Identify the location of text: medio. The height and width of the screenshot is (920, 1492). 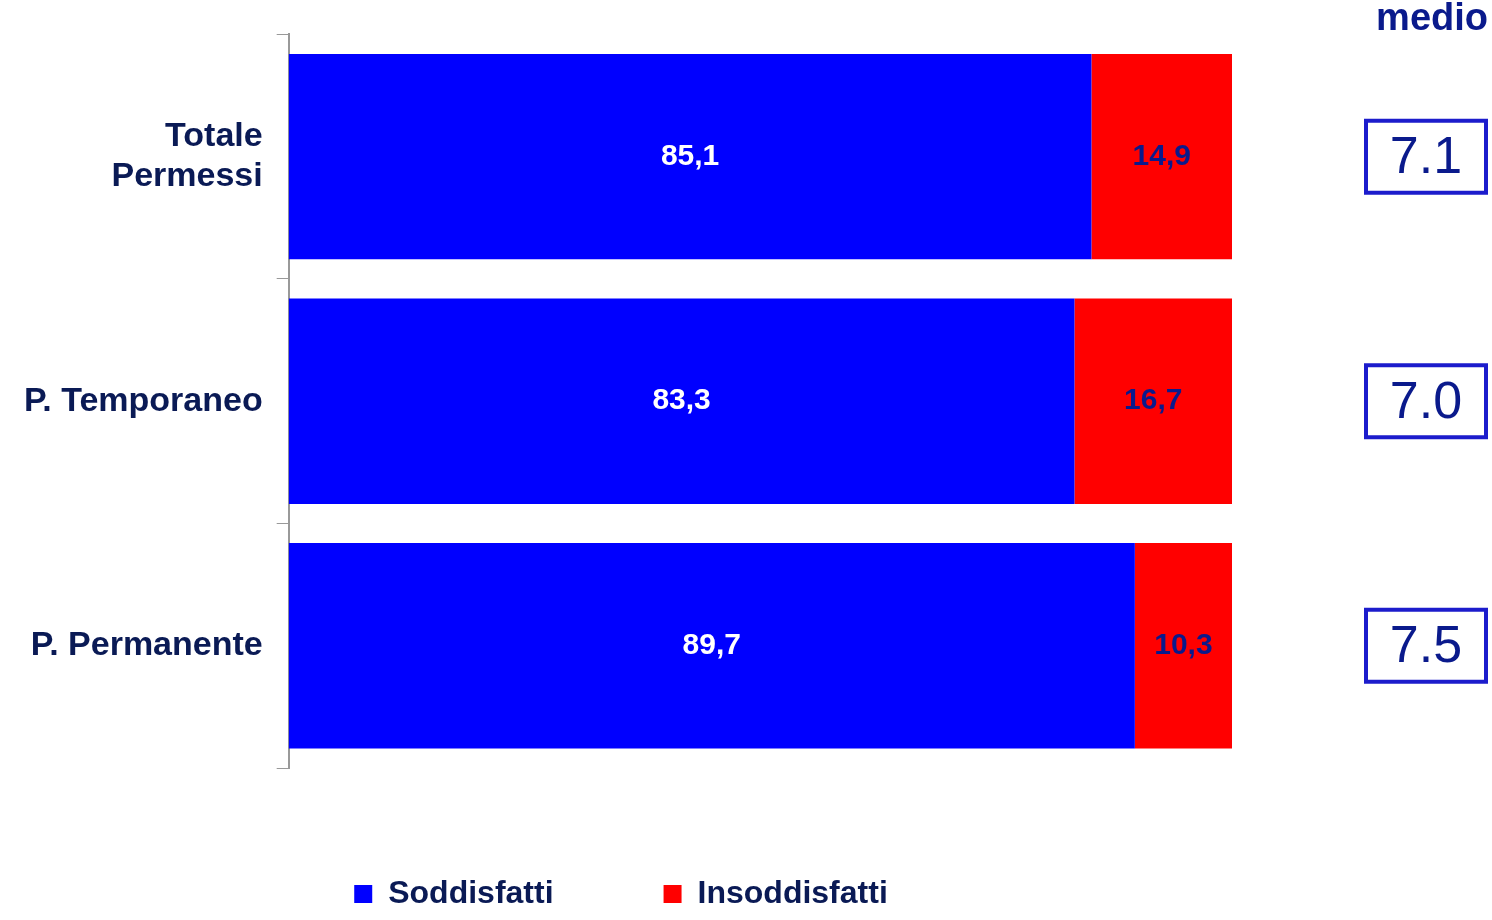
(1432, 19).